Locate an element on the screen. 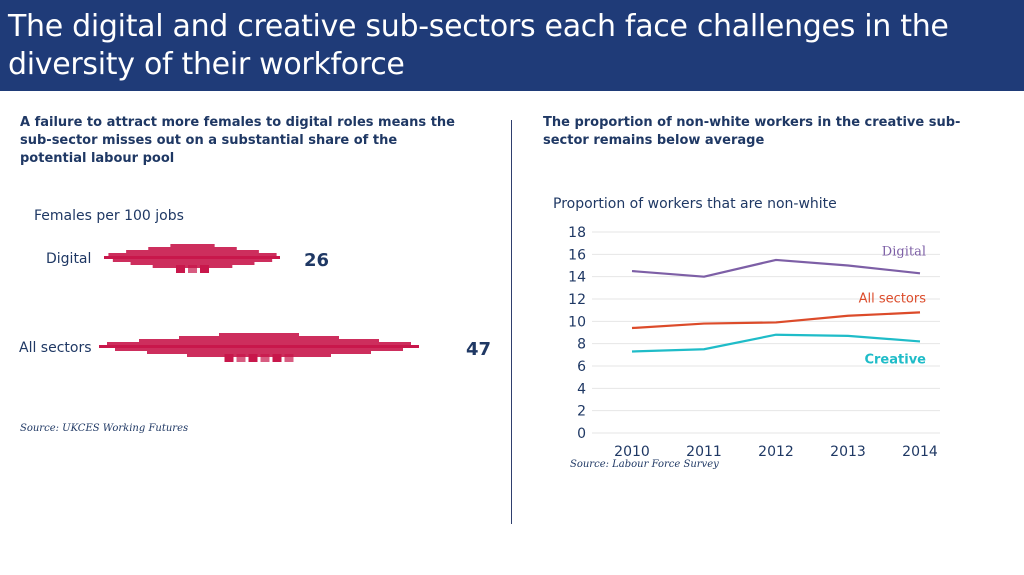  x-tick-label: 2012 is located at coordinates (776, 451).